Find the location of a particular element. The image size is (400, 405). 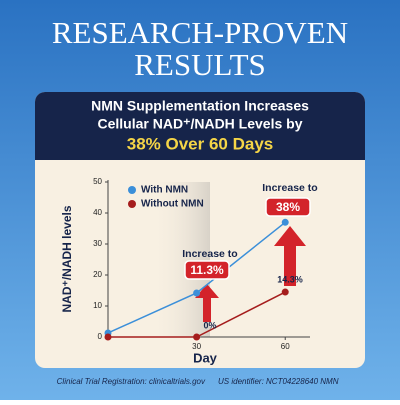

annotation: 0% is located at coordinates (209, 325).